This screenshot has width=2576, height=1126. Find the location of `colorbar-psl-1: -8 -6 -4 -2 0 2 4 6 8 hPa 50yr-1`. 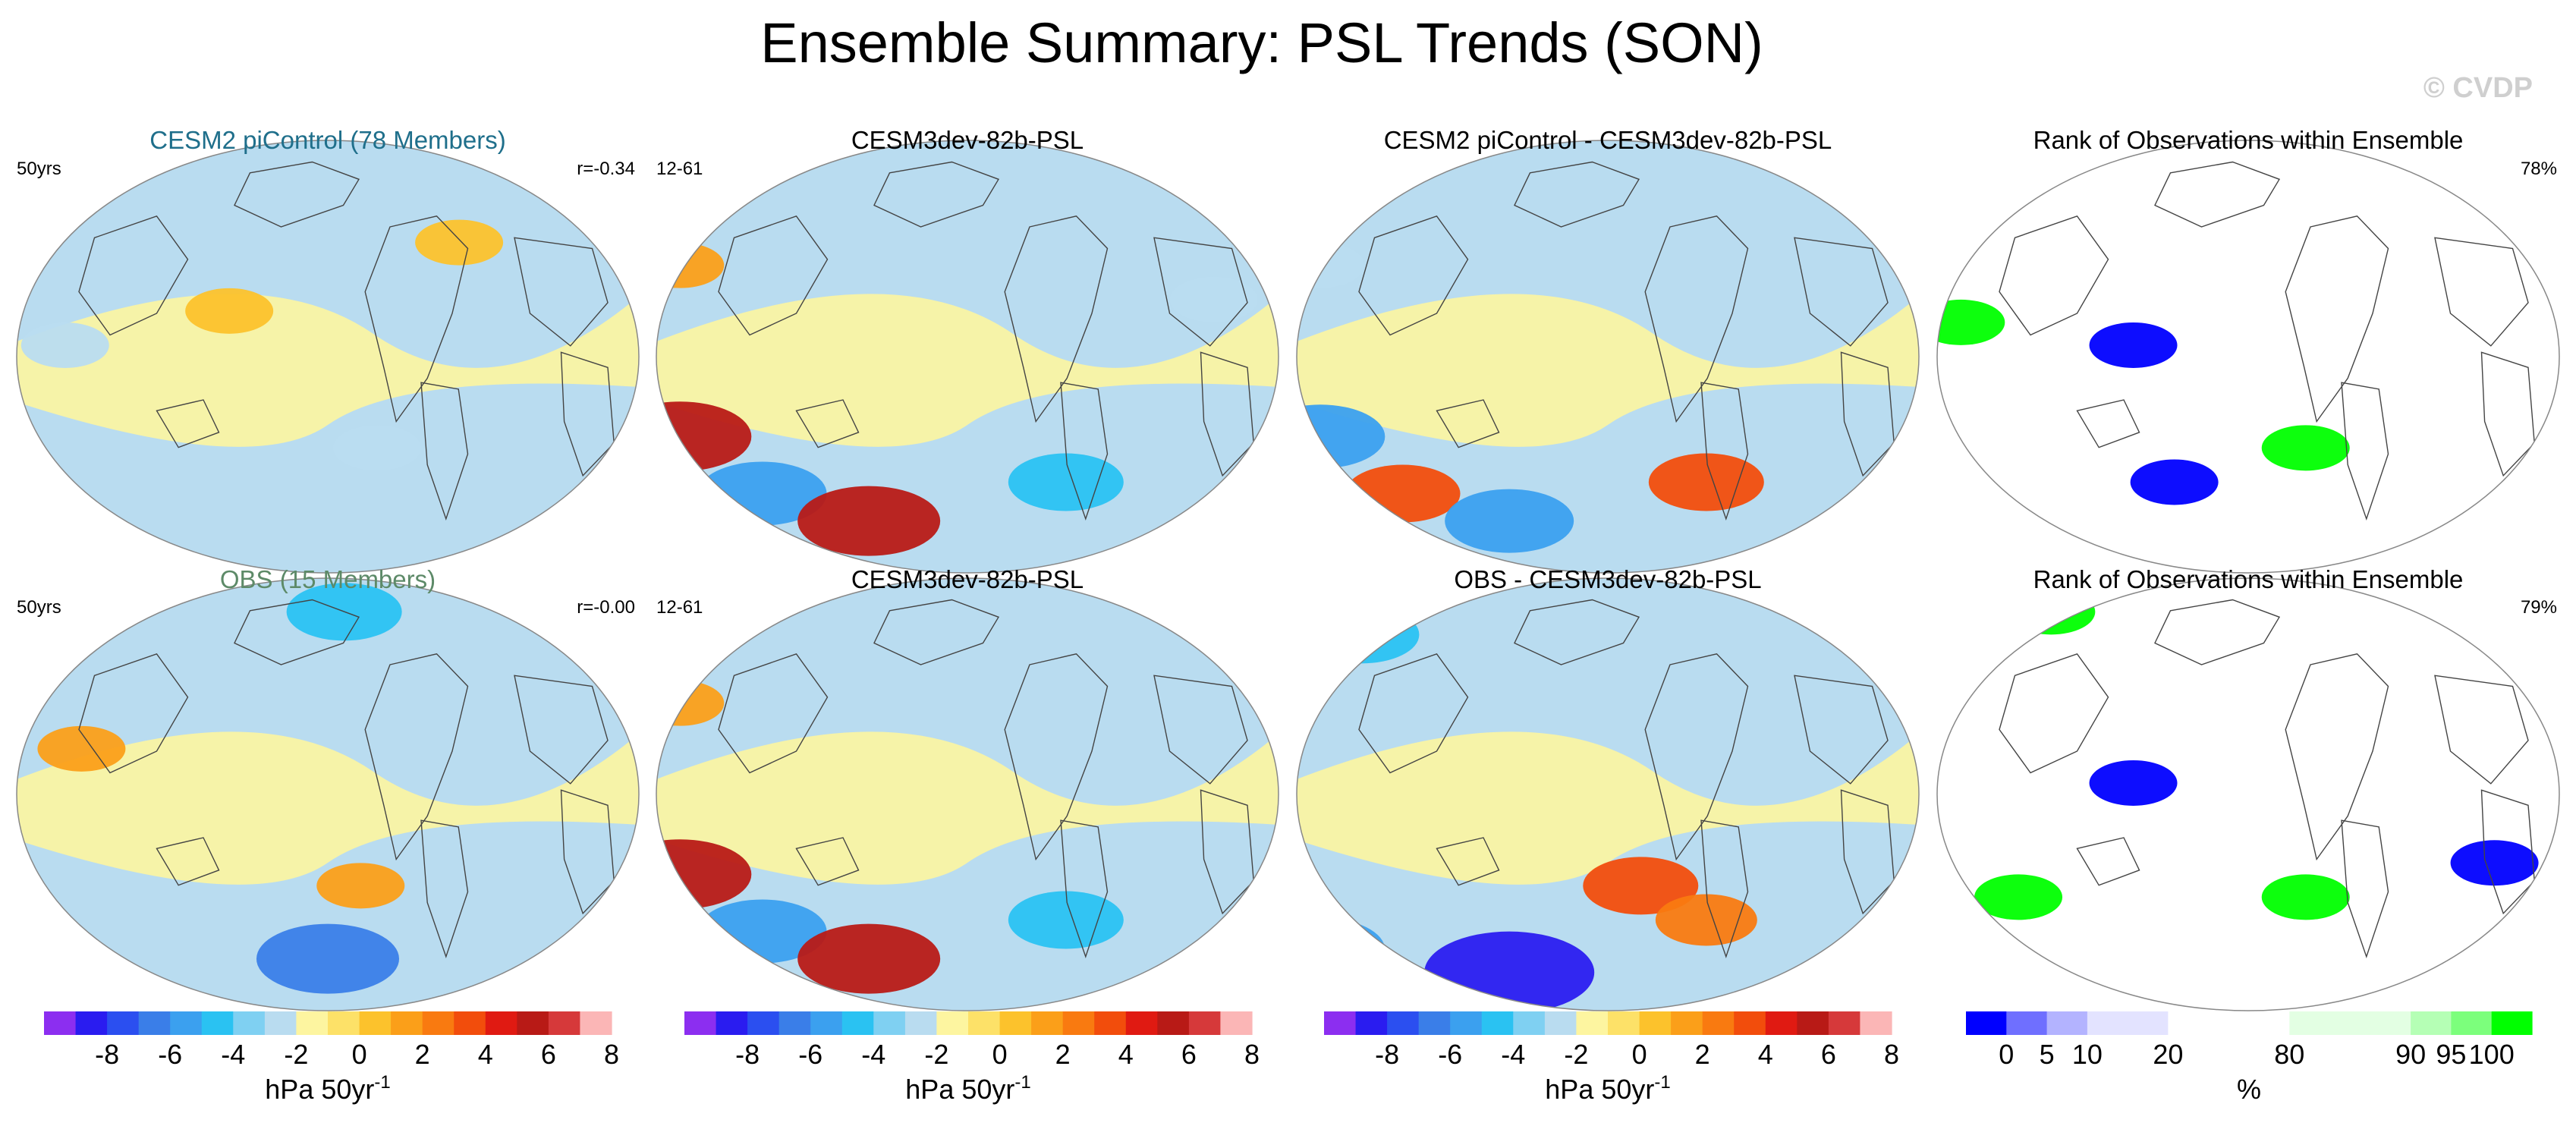

colorbar-psl-1: -8 -6 -4 -2 0 2 4 6 8 hPa 50yr-1 is located at coordinates (331, 1058).